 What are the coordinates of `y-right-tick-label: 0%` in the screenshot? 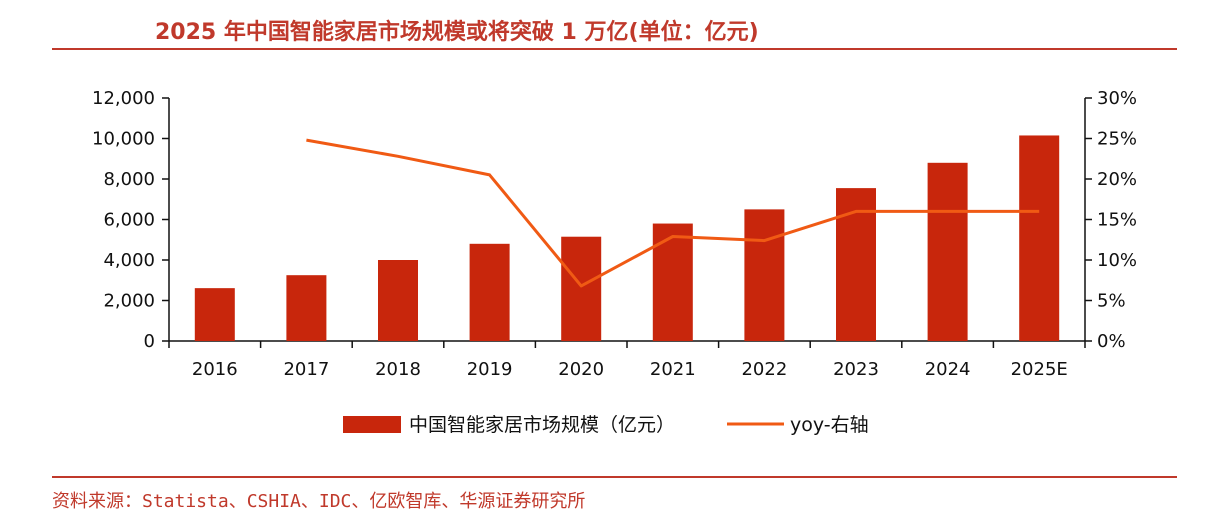 It's located at (1111, 341).